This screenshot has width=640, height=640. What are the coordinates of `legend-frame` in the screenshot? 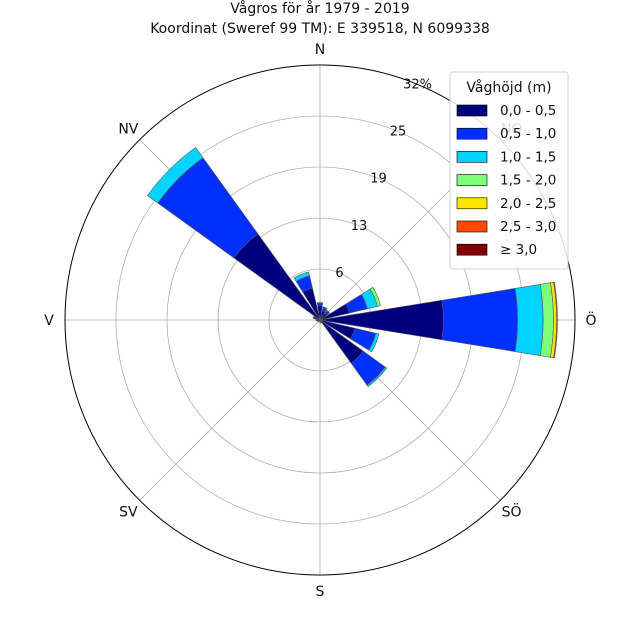 It's located at (509, 170).